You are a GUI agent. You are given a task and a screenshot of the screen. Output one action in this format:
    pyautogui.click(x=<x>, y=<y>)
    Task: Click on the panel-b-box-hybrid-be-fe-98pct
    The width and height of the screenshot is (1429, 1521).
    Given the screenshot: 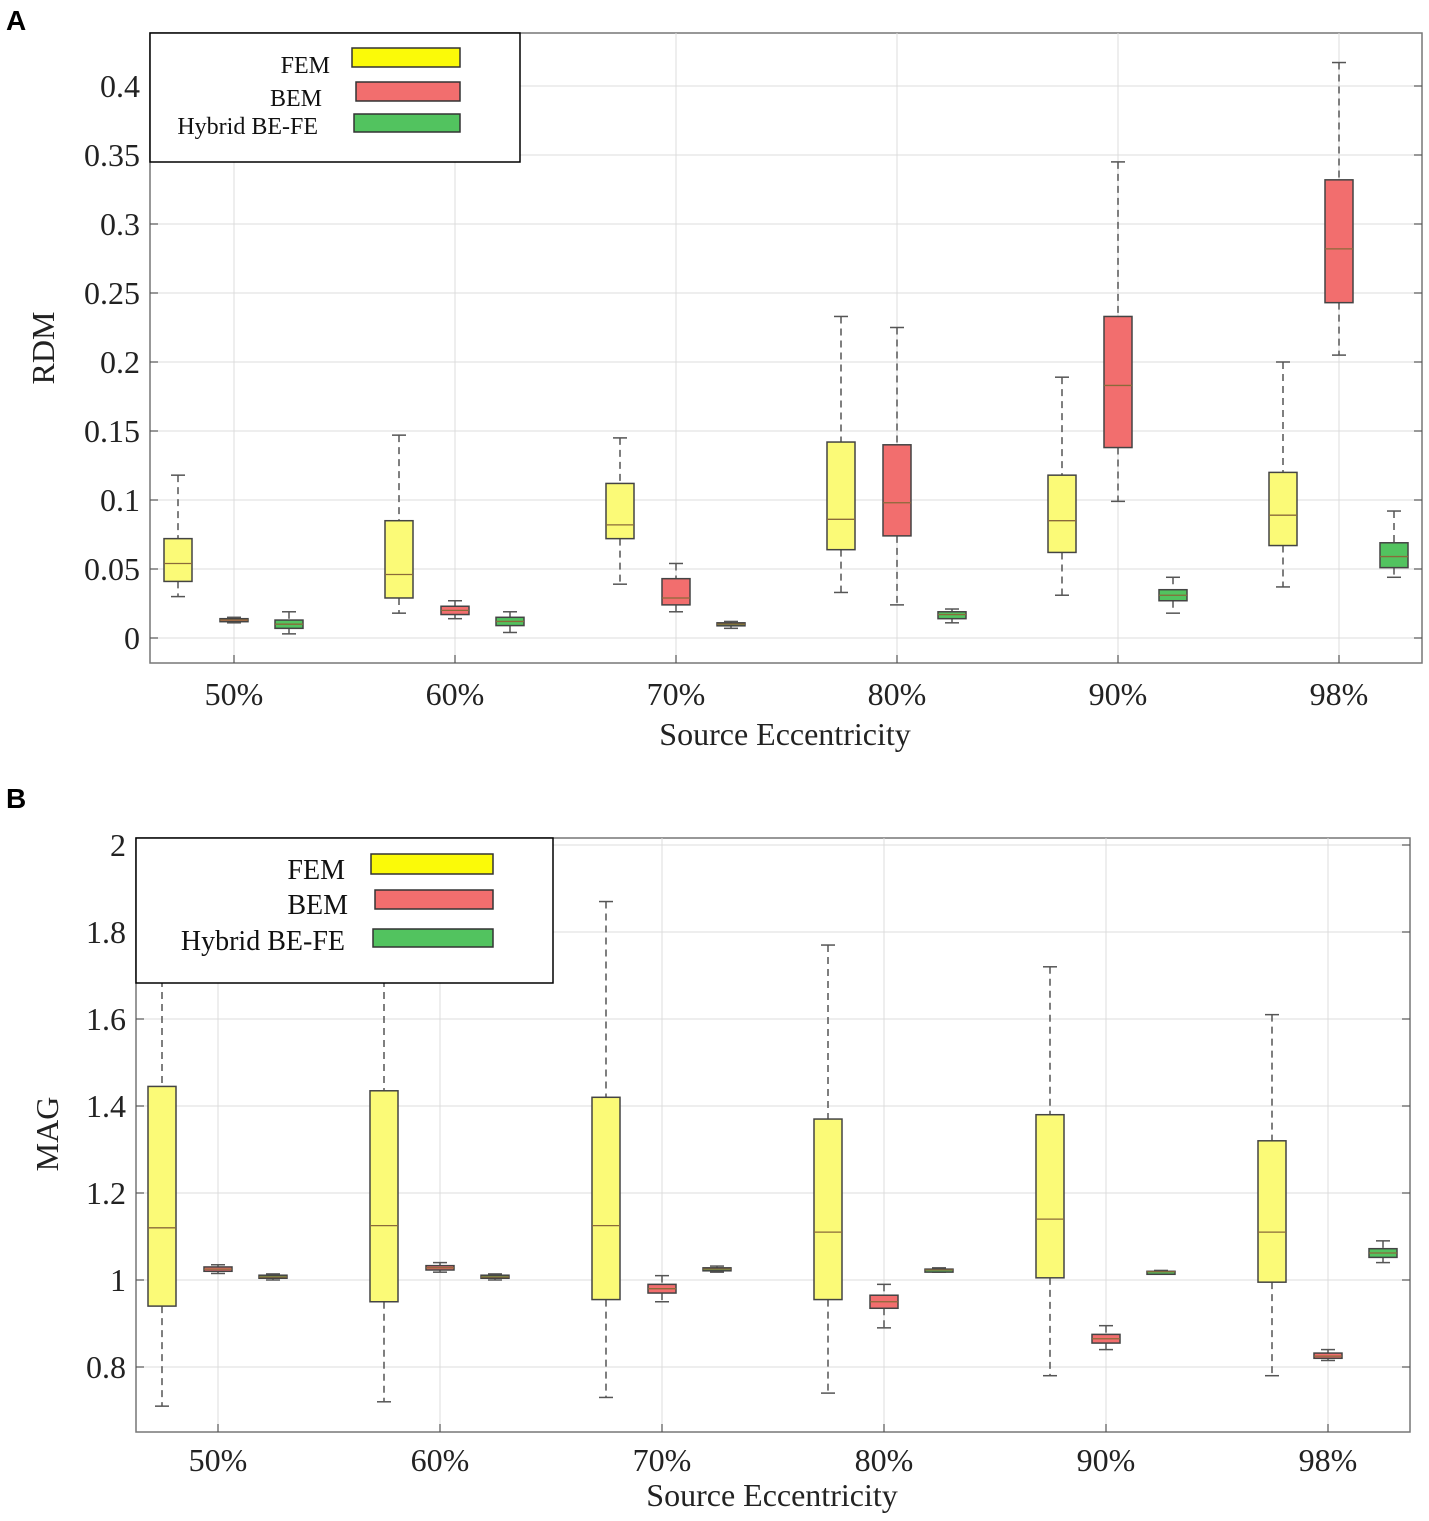 What is the action you would take?
    pyautogui.click(x=1383, y=1252)
    